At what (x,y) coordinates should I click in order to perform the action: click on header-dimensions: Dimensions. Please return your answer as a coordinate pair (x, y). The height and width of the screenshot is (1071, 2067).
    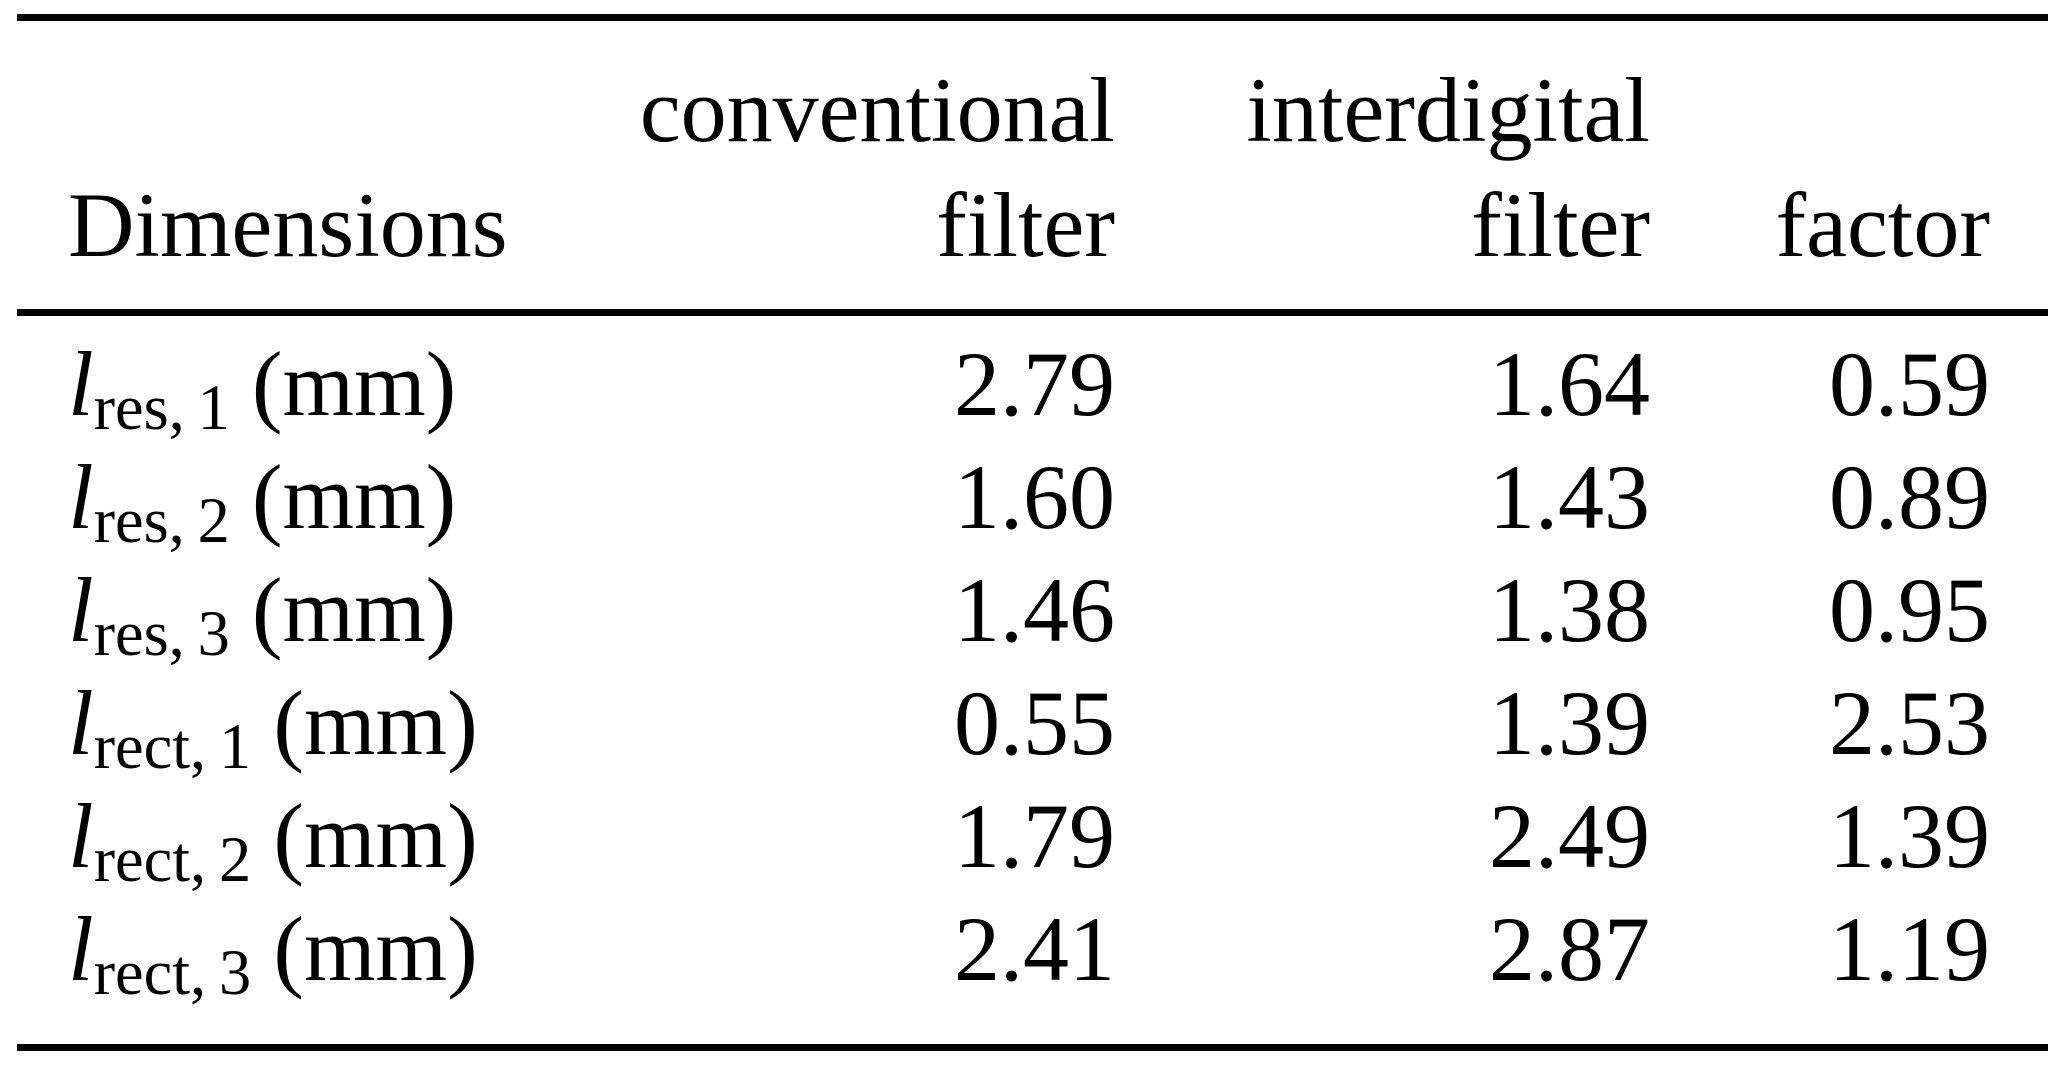
    Looking at the image, I should click on (267, 166).